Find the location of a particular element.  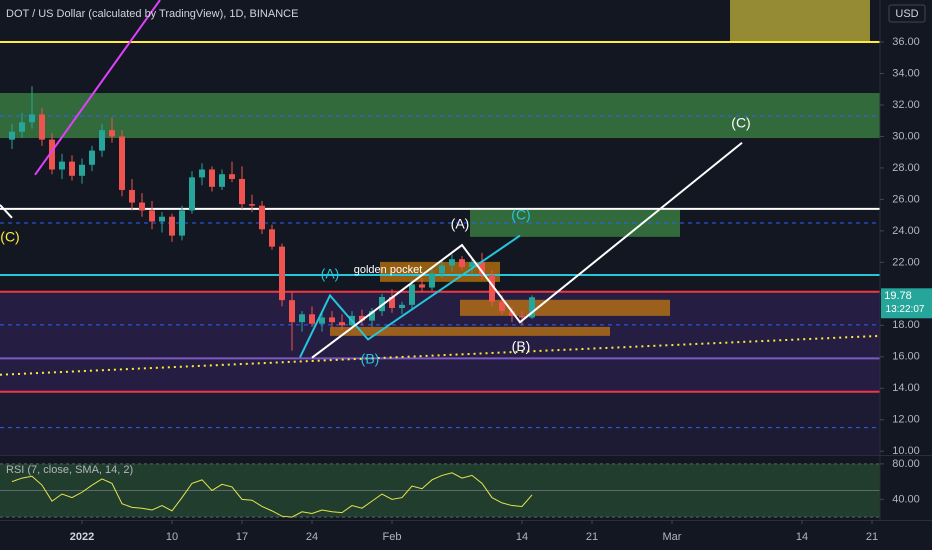

rsi-tick-label: 80.00 is located at coordinates (906, 464).